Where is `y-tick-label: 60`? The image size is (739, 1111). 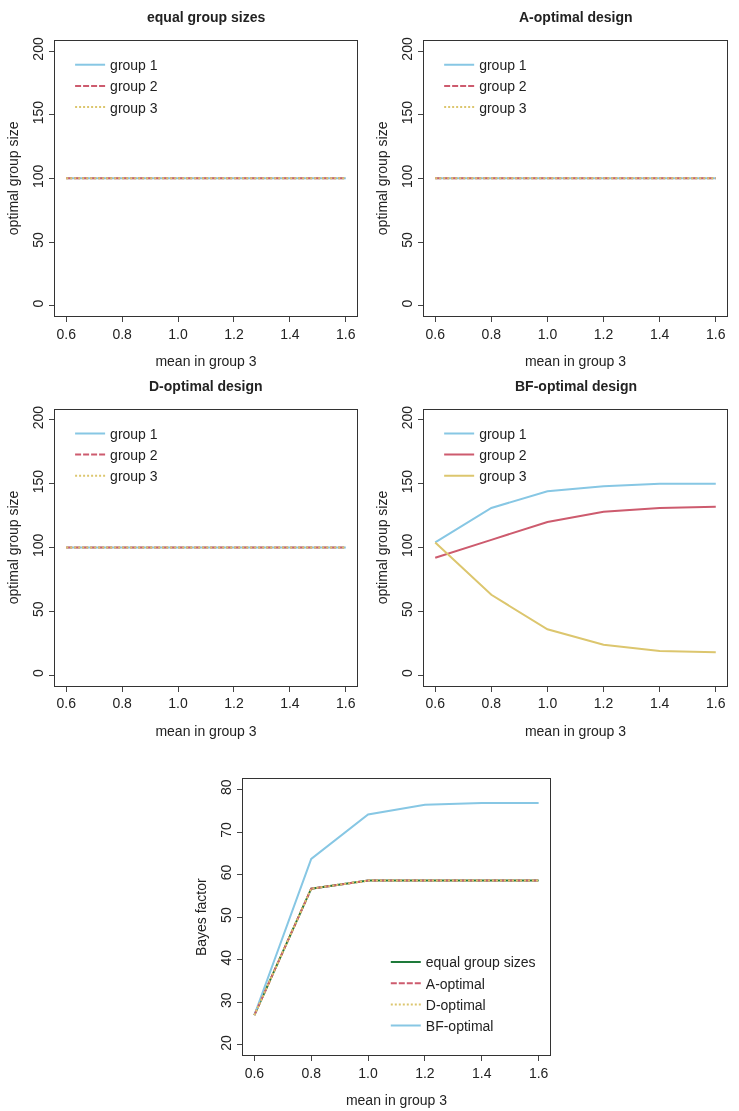 y-tick-label: 60 is located at coordinates (226, 872).